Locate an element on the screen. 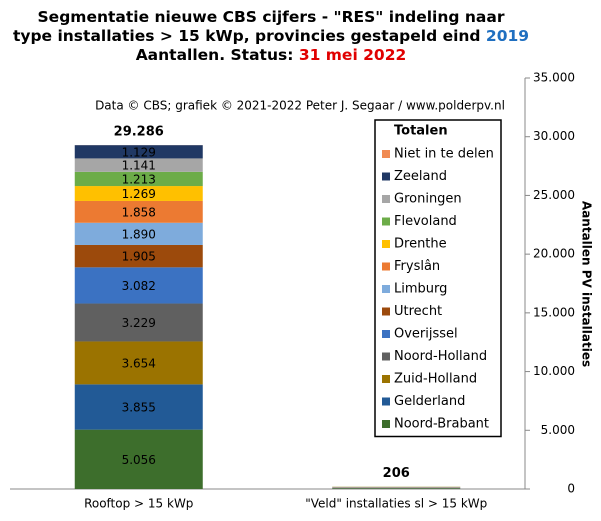 Image resolution: width=601 pixels, height=521 pixels. legend-label: Zuid-Holland is located at coordinates (435, 379).